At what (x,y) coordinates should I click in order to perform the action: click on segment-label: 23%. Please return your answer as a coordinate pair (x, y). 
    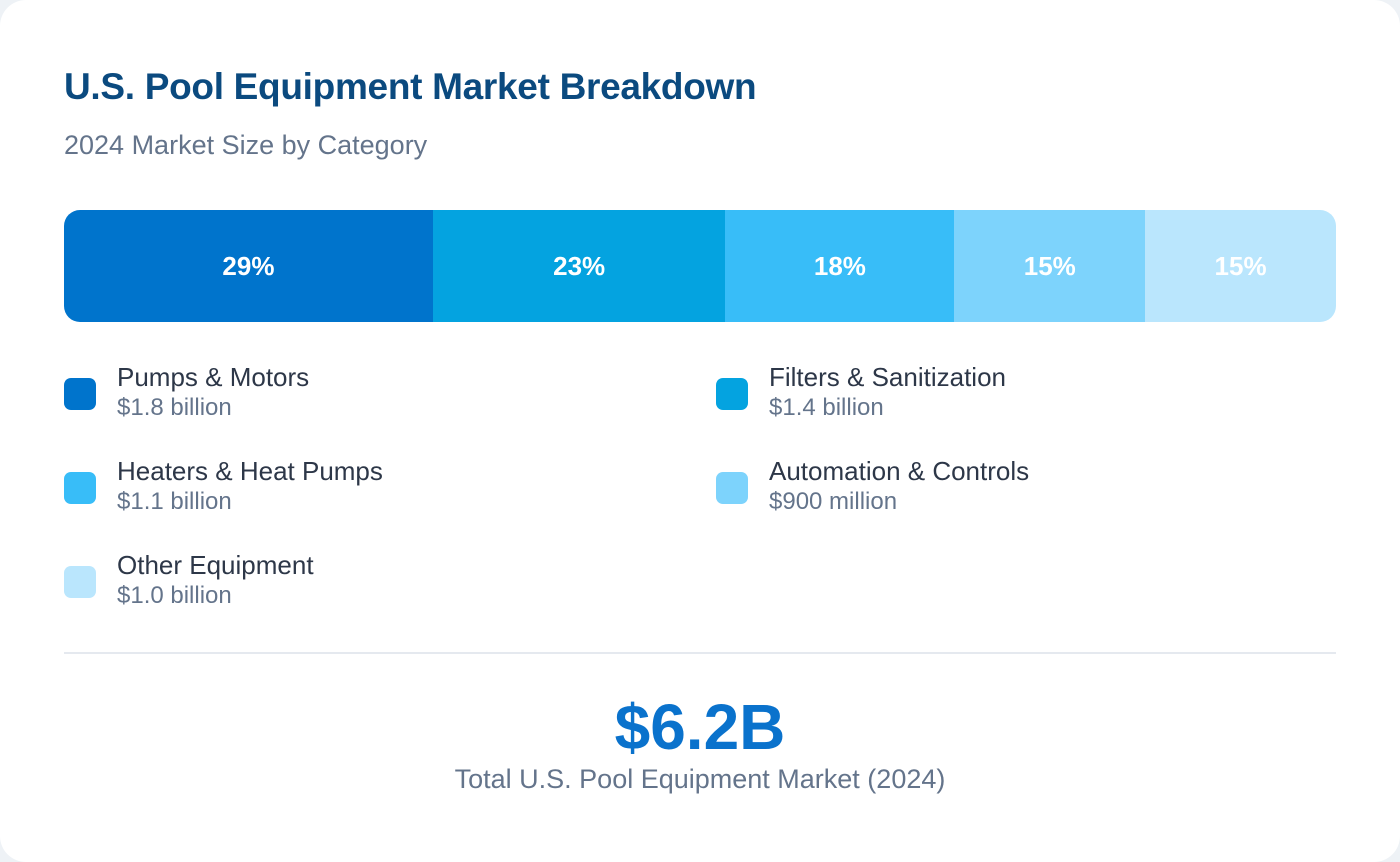
    Looking at the image, I should click on (579, 265).